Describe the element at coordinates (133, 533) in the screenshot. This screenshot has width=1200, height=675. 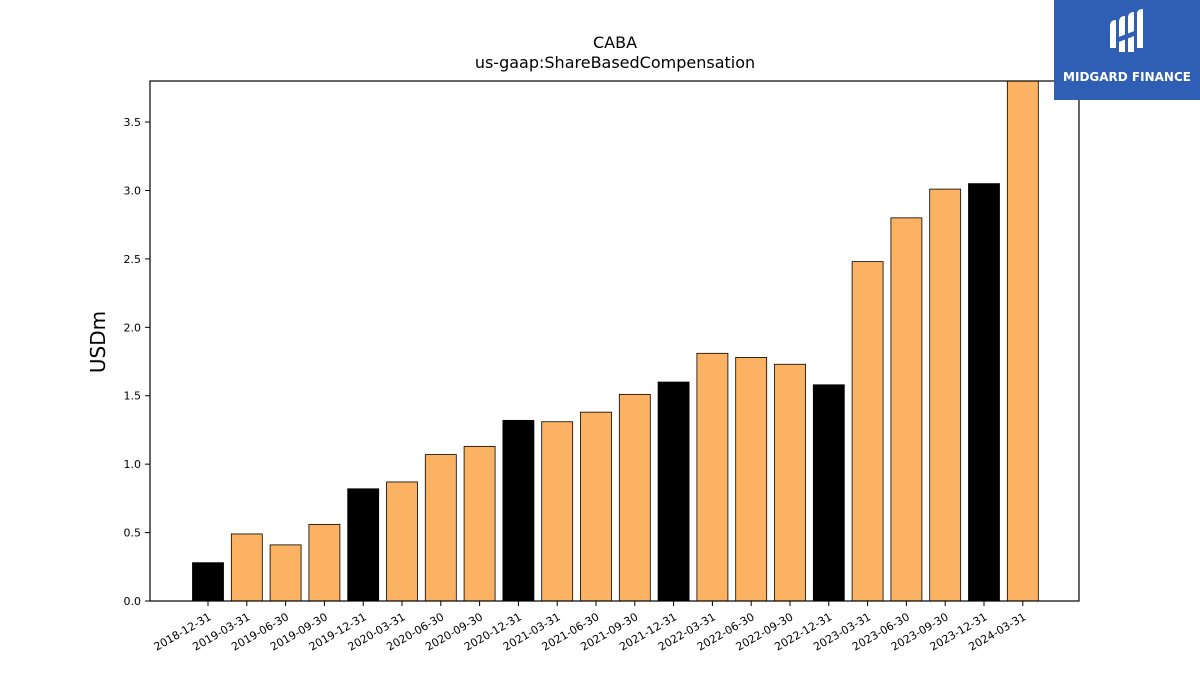
I see `y-tick-label: 0.5` at that location.